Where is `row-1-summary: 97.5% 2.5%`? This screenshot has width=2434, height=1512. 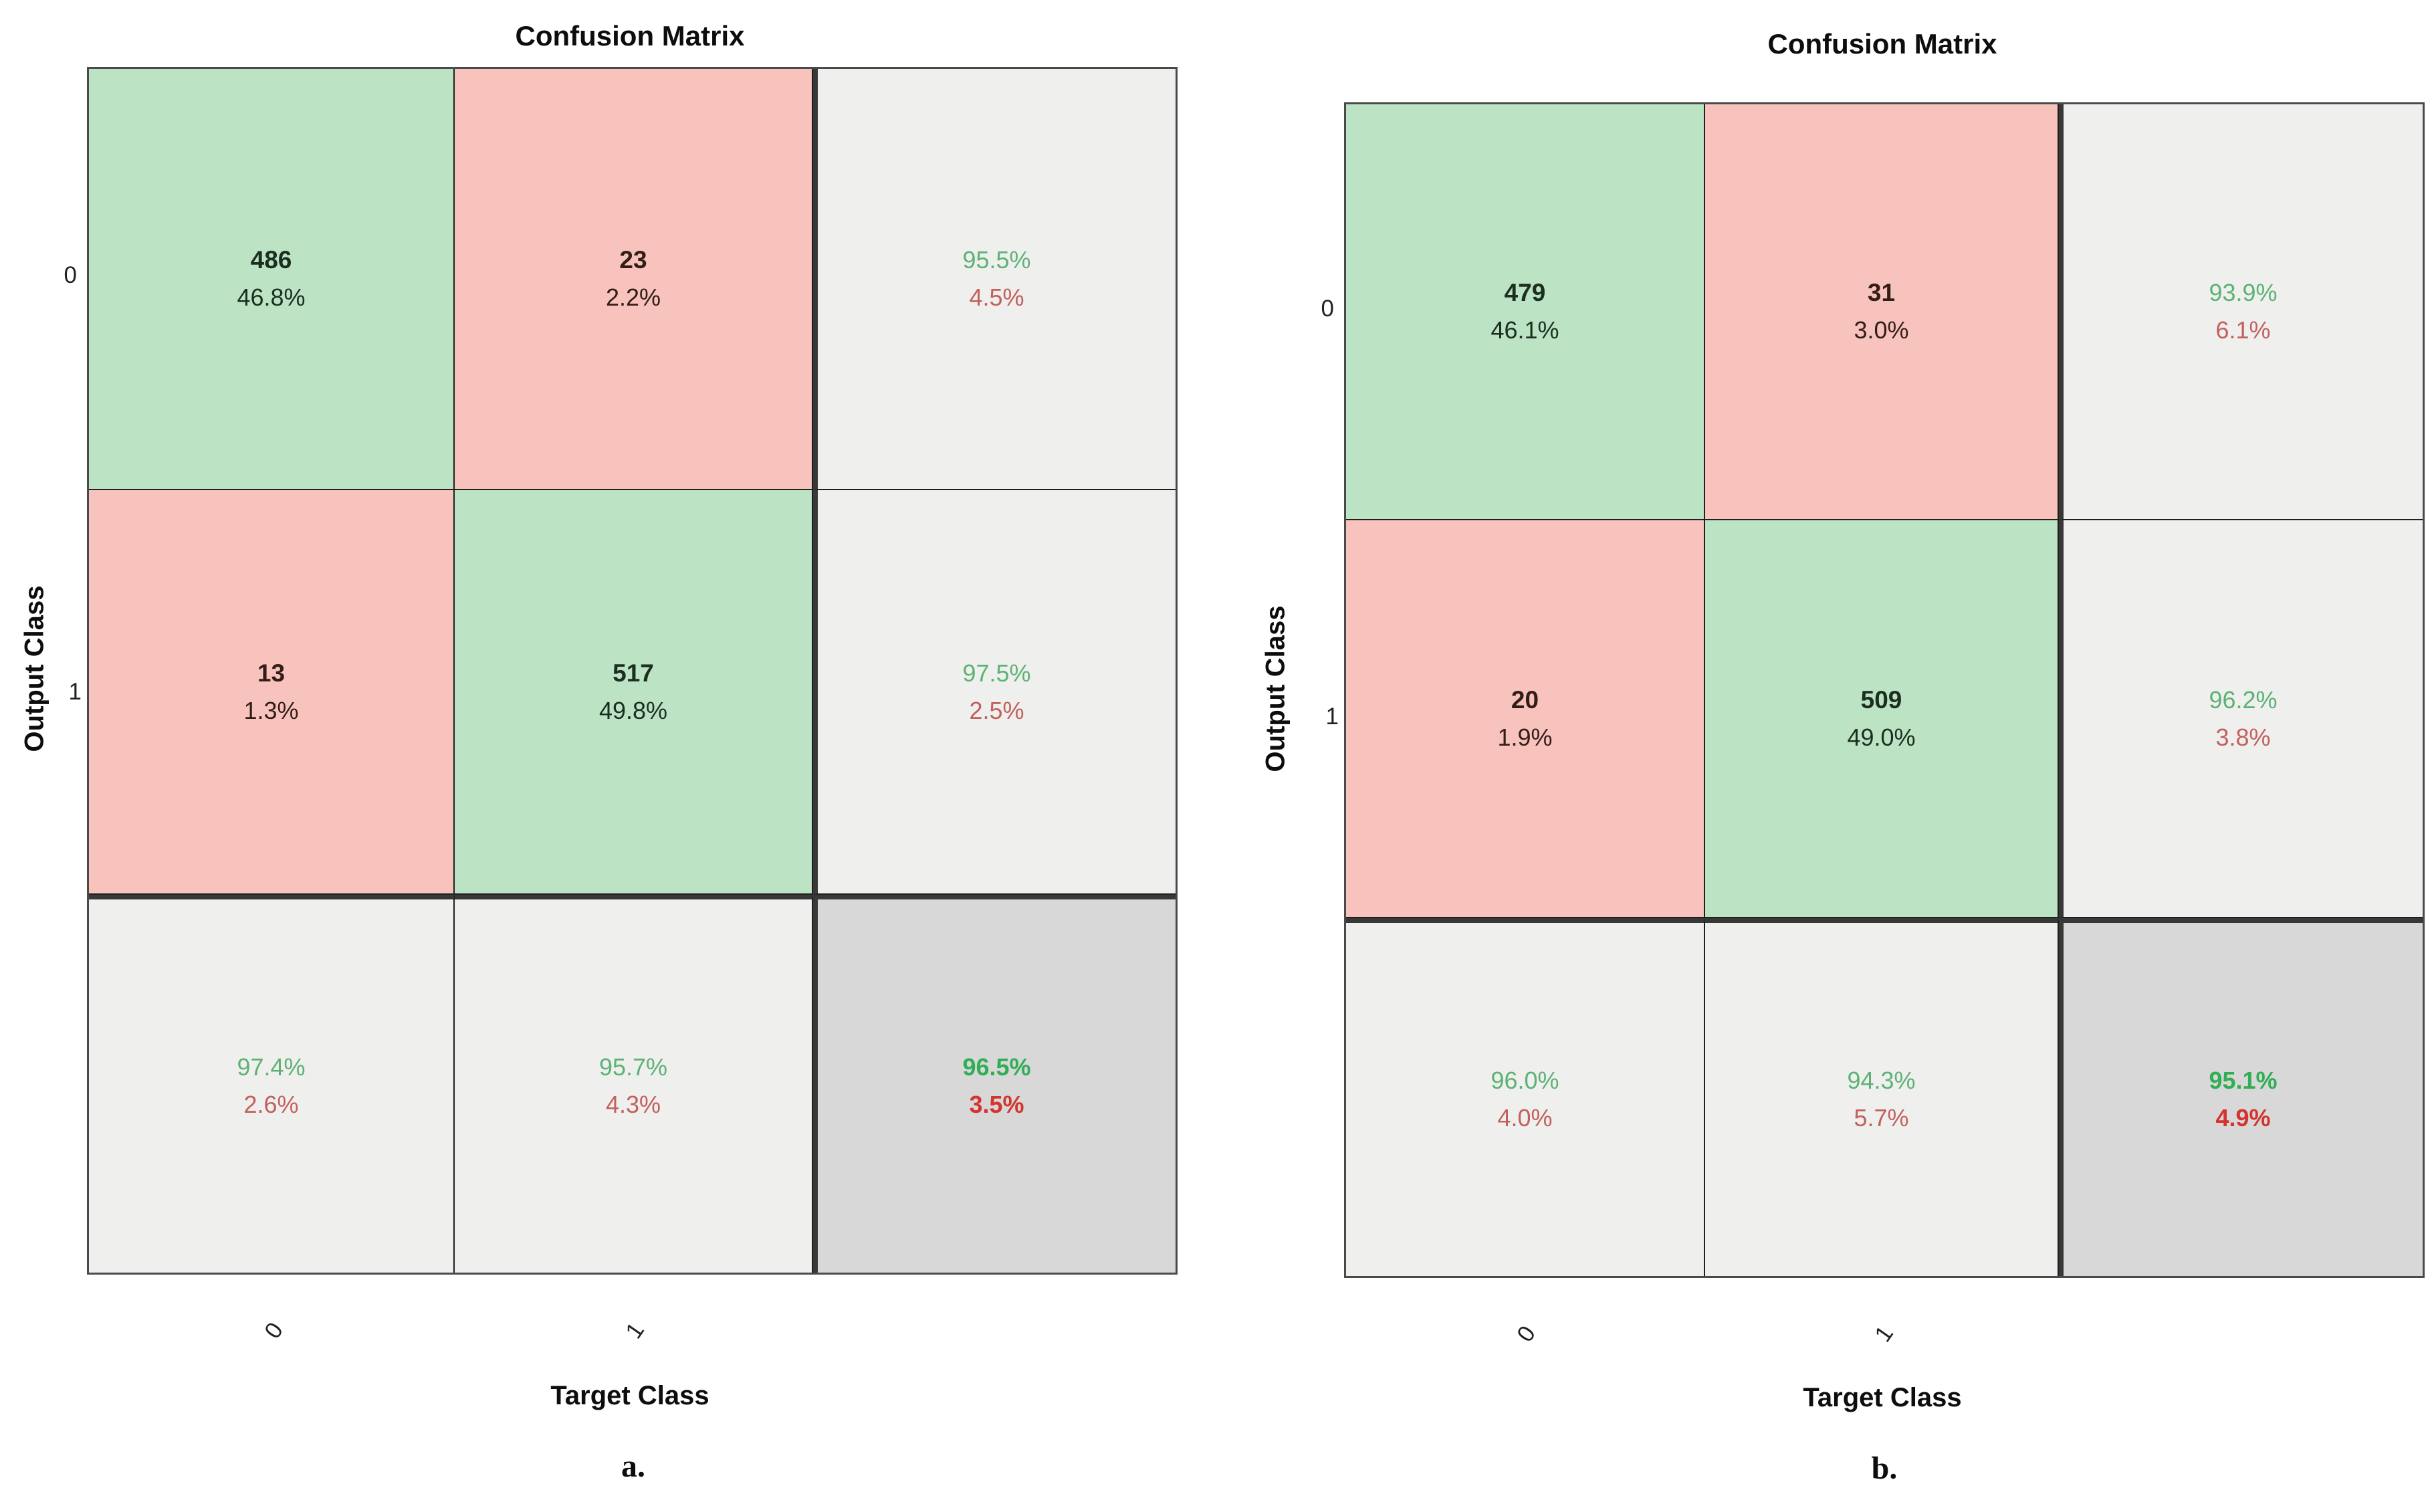 row-1-summary: 97.5% 2.5% is located at coordinates (994, 692).